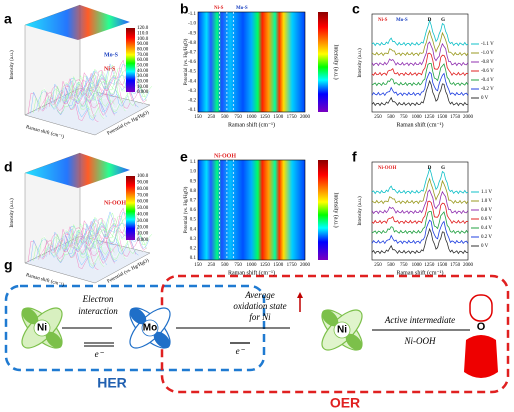 Image resolution: width=514 pixels, height=412 pixels. I want to click on x-tick-label: 500, so click(225, 117).